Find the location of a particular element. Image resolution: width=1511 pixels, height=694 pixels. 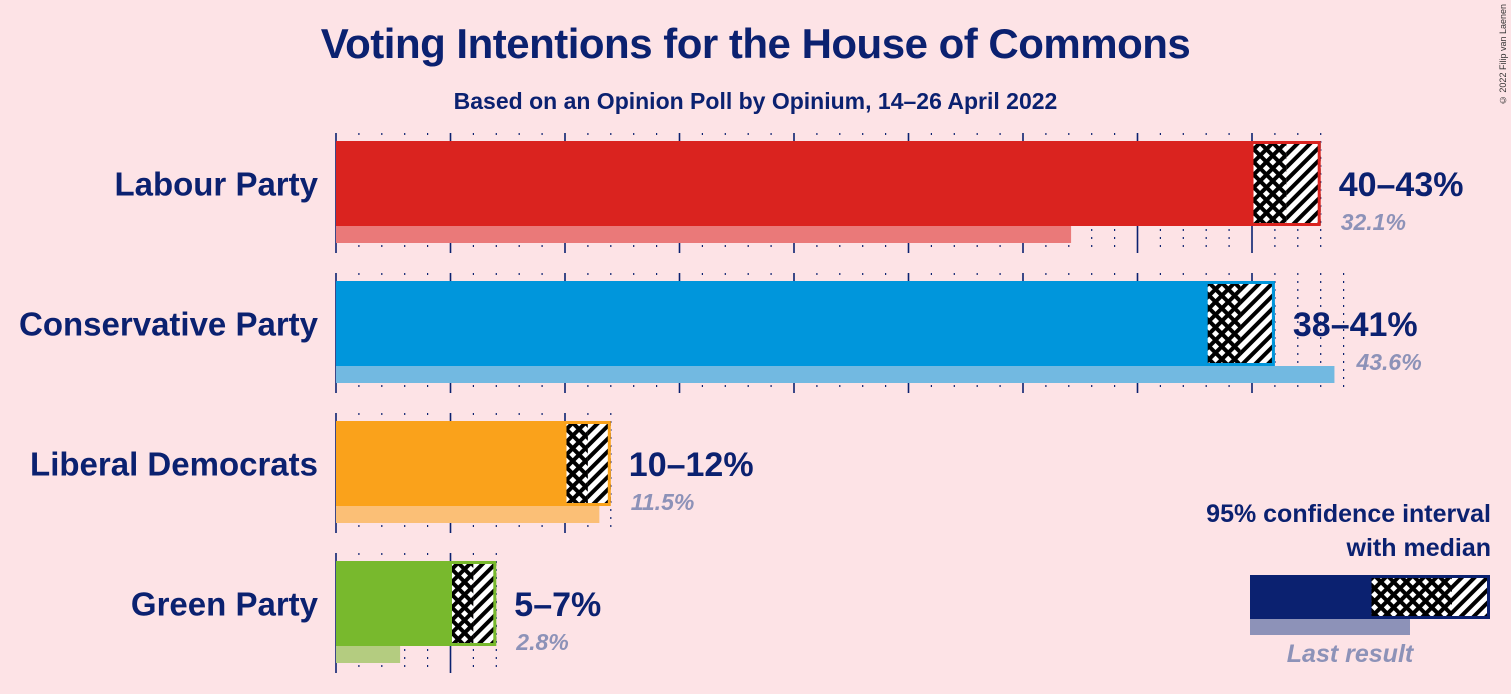

category-label: Liberal Democrats is located at coordinates (174, 464).